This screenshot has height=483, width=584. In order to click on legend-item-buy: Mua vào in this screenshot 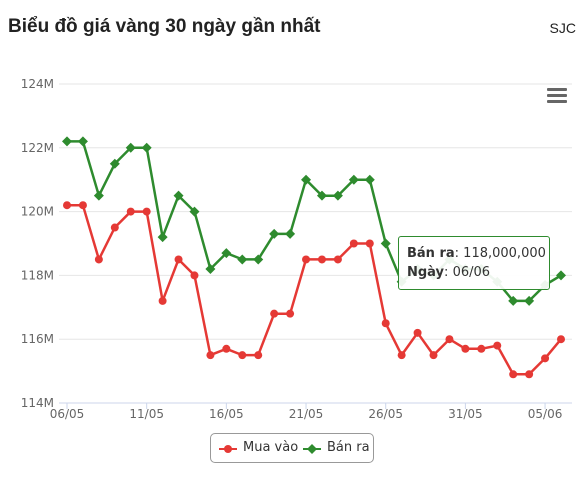, I will do `click(258, 447)`.